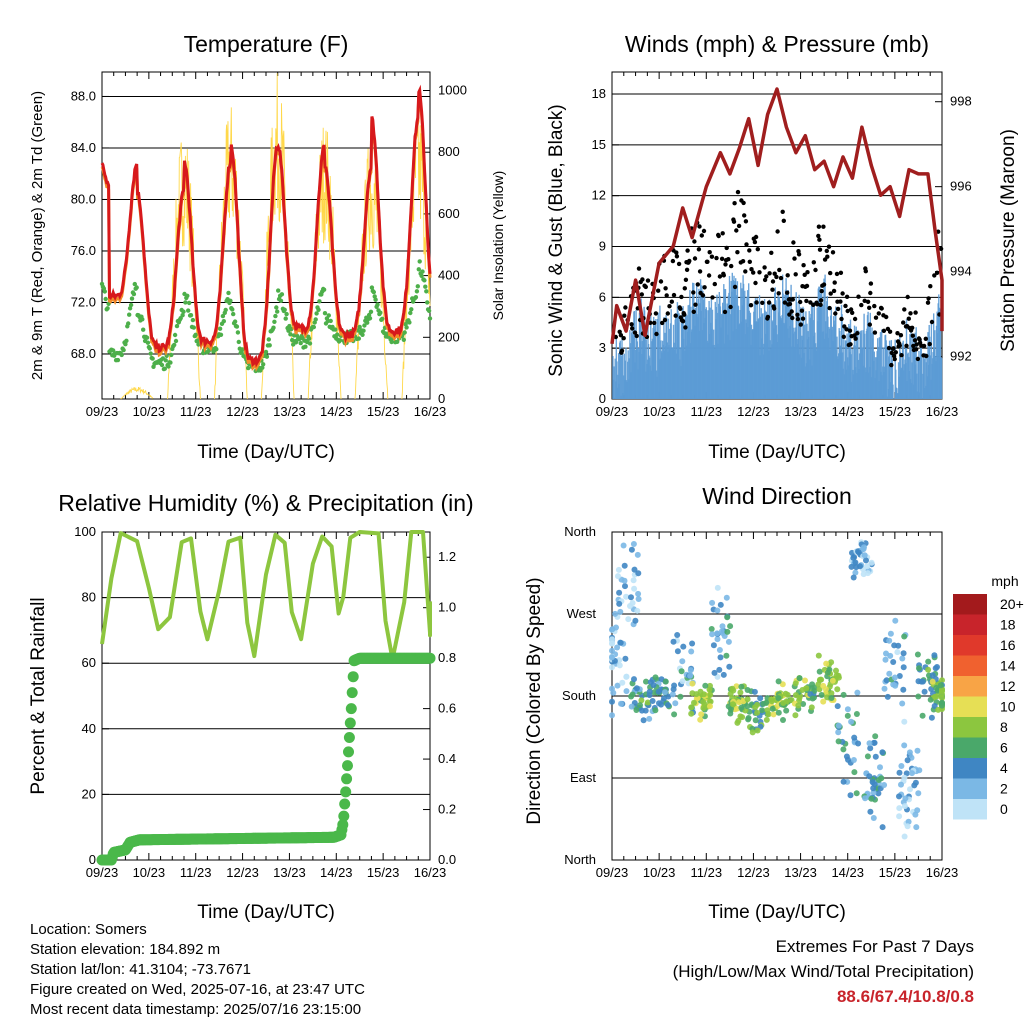 The image size is (1024, 1024). What do you see at coordinates (1008, 645) in the screenshot?
I see `legend-label: 16` at bounding box center [1008, 645].